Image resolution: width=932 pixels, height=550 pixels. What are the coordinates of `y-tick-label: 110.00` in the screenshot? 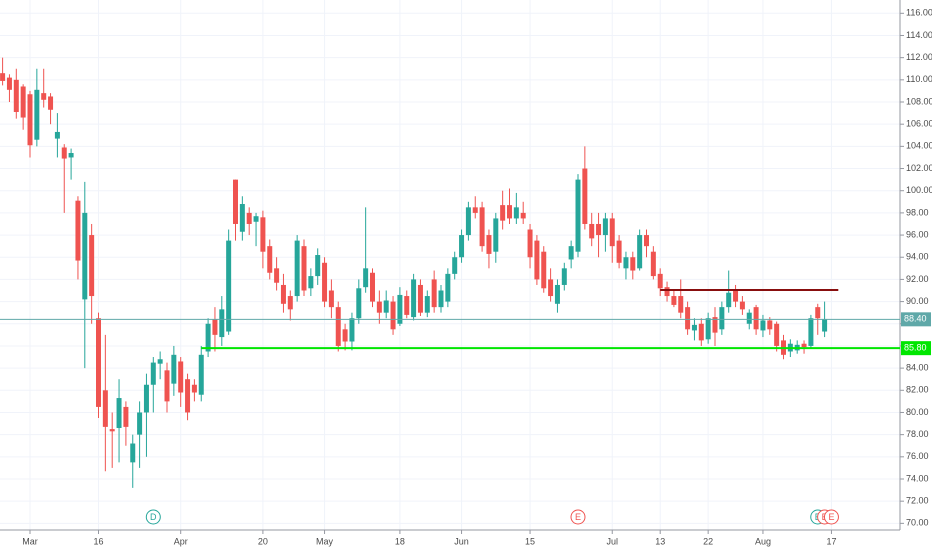 It's located at (919, 79).